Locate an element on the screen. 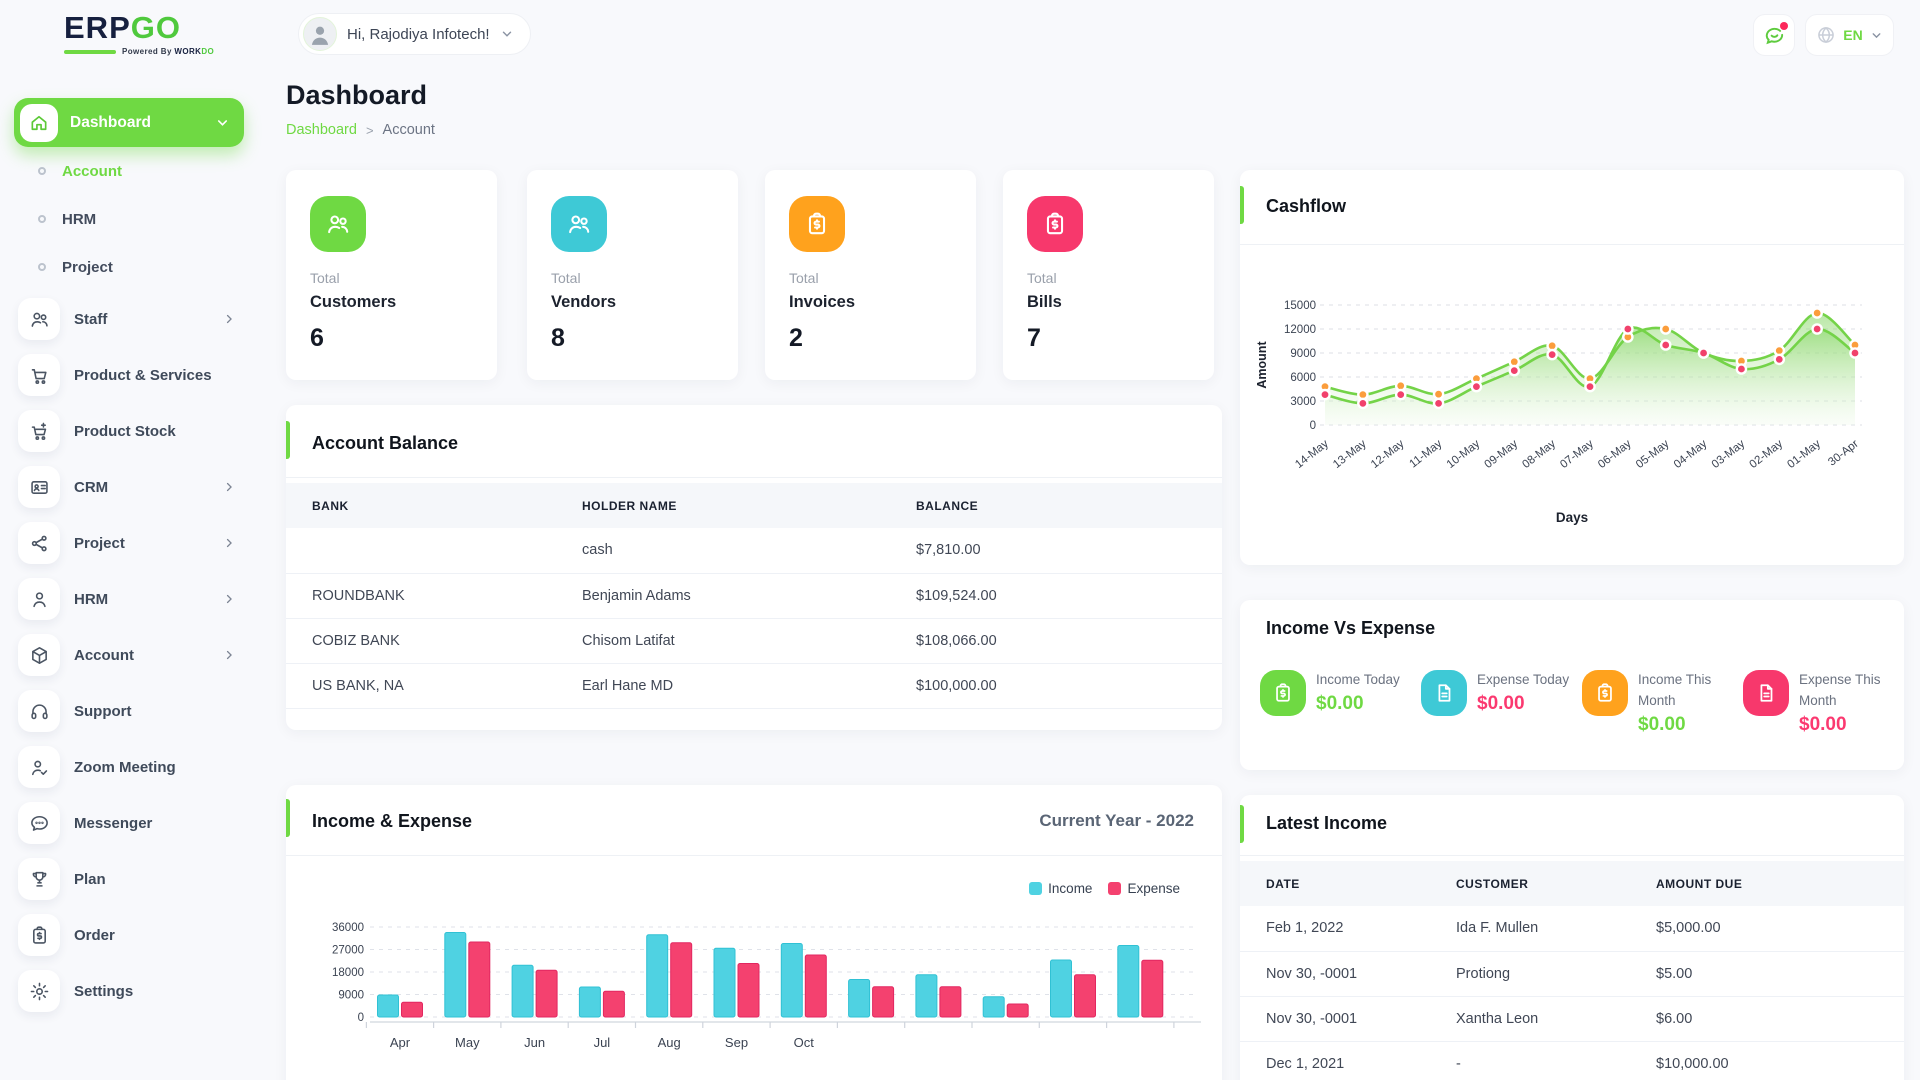 Image resolution: width=1920 pixels, height=1080 pixels. legend-item-expense: Expense is located at coordinates (1144, 888).